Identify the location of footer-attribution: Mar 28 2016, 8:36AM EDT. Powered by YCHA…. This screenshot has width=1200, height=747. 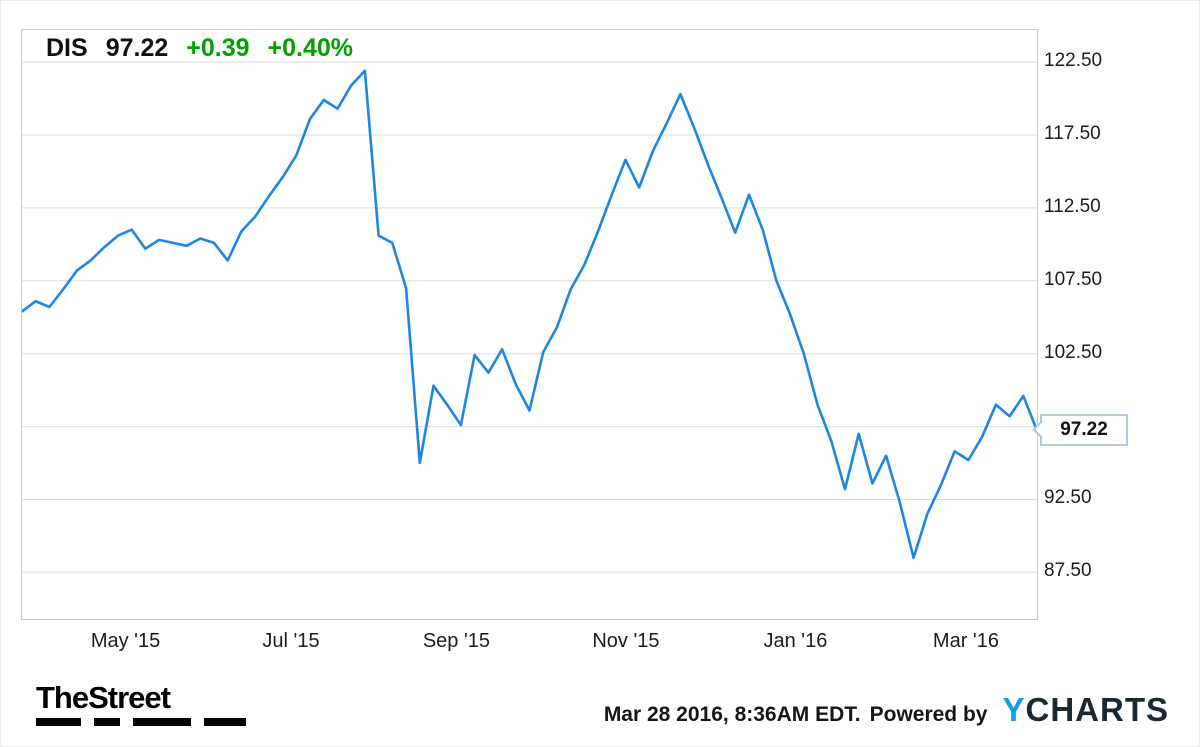
(886, 710).